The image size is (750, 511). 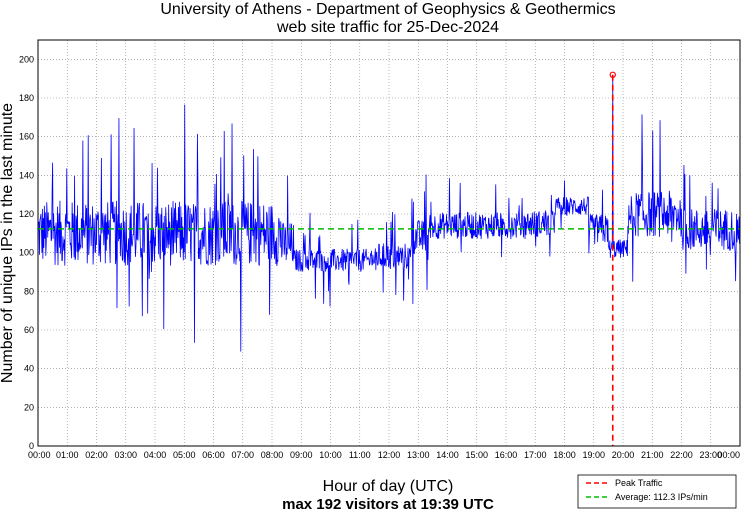 What do you see at coordinates (125, 455) in the screenshot?
I see `x-tick-label: 03:00` at bounding box center [125, 455].